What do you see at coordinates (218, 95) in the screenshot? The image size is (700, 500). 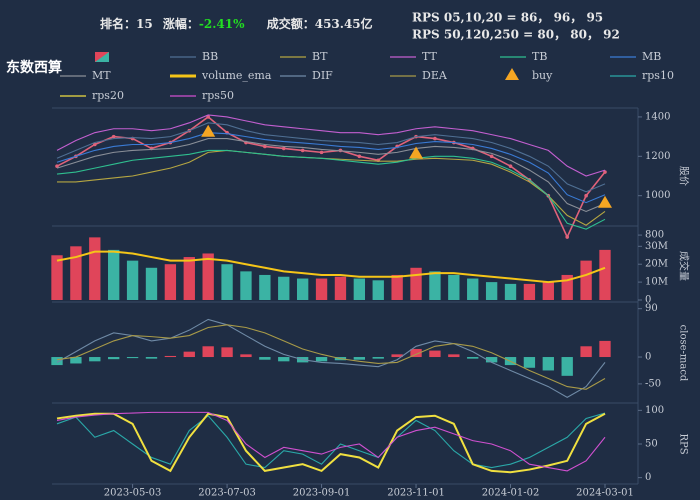 I see `legend-label: rps50` at bounding box center [218, 95].